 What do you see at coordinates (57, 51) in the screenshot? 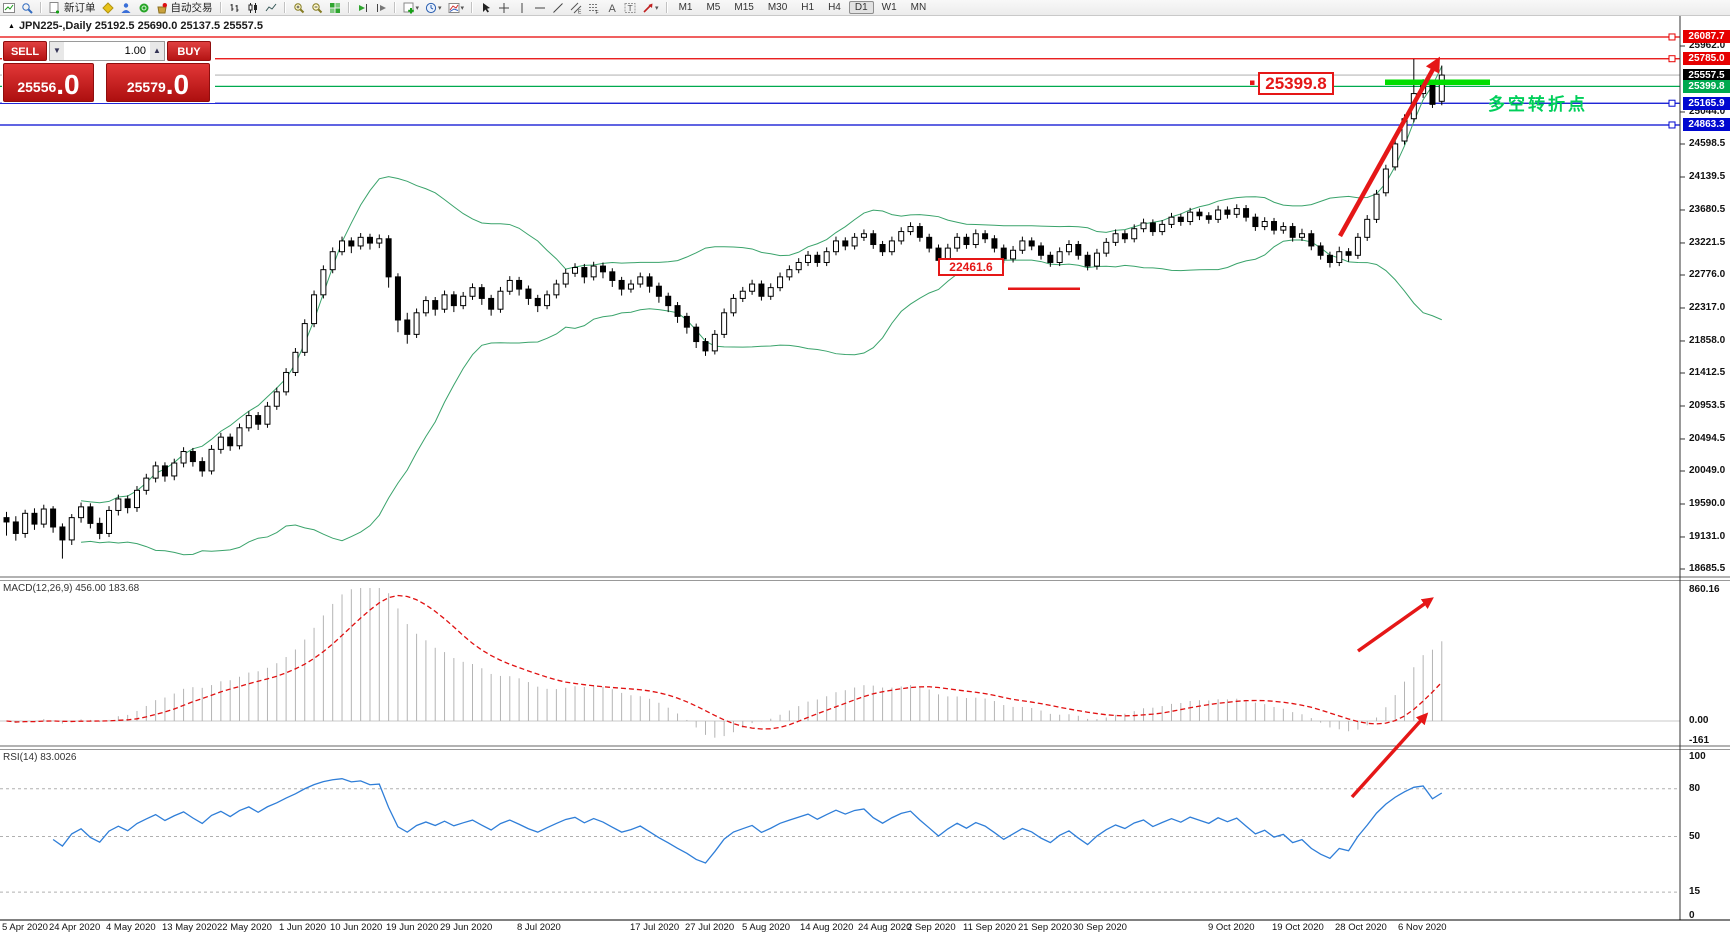
I see `volume-decrease-button: ▼` at bounding box center [57, 51].